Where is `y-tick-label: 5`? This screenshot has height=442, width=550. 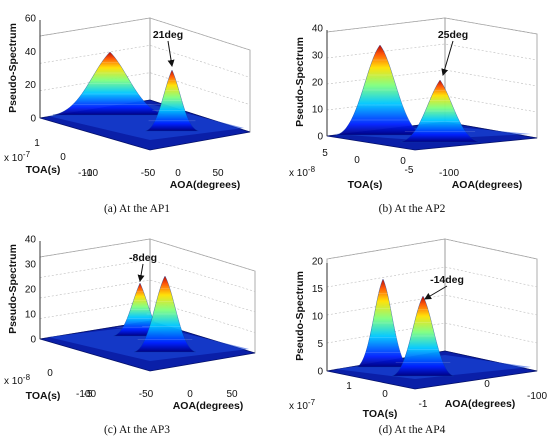 y-tick-label: 5 is located at coordinates (325, 153).